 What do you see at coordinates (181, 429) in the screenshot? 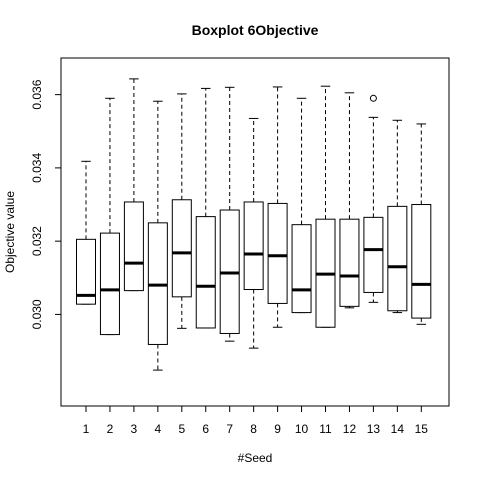
I see `x-tick-label: 5` at bounding box center [181, 429].